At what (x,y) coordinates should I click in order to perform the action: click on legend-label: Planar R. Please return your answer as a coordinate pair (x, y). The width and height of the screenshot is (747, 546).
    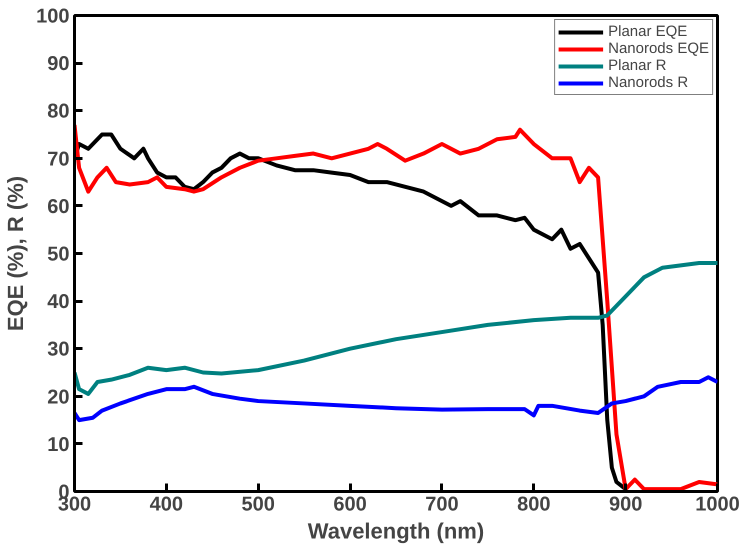
    Looking at the image, I should click on (637, 65).